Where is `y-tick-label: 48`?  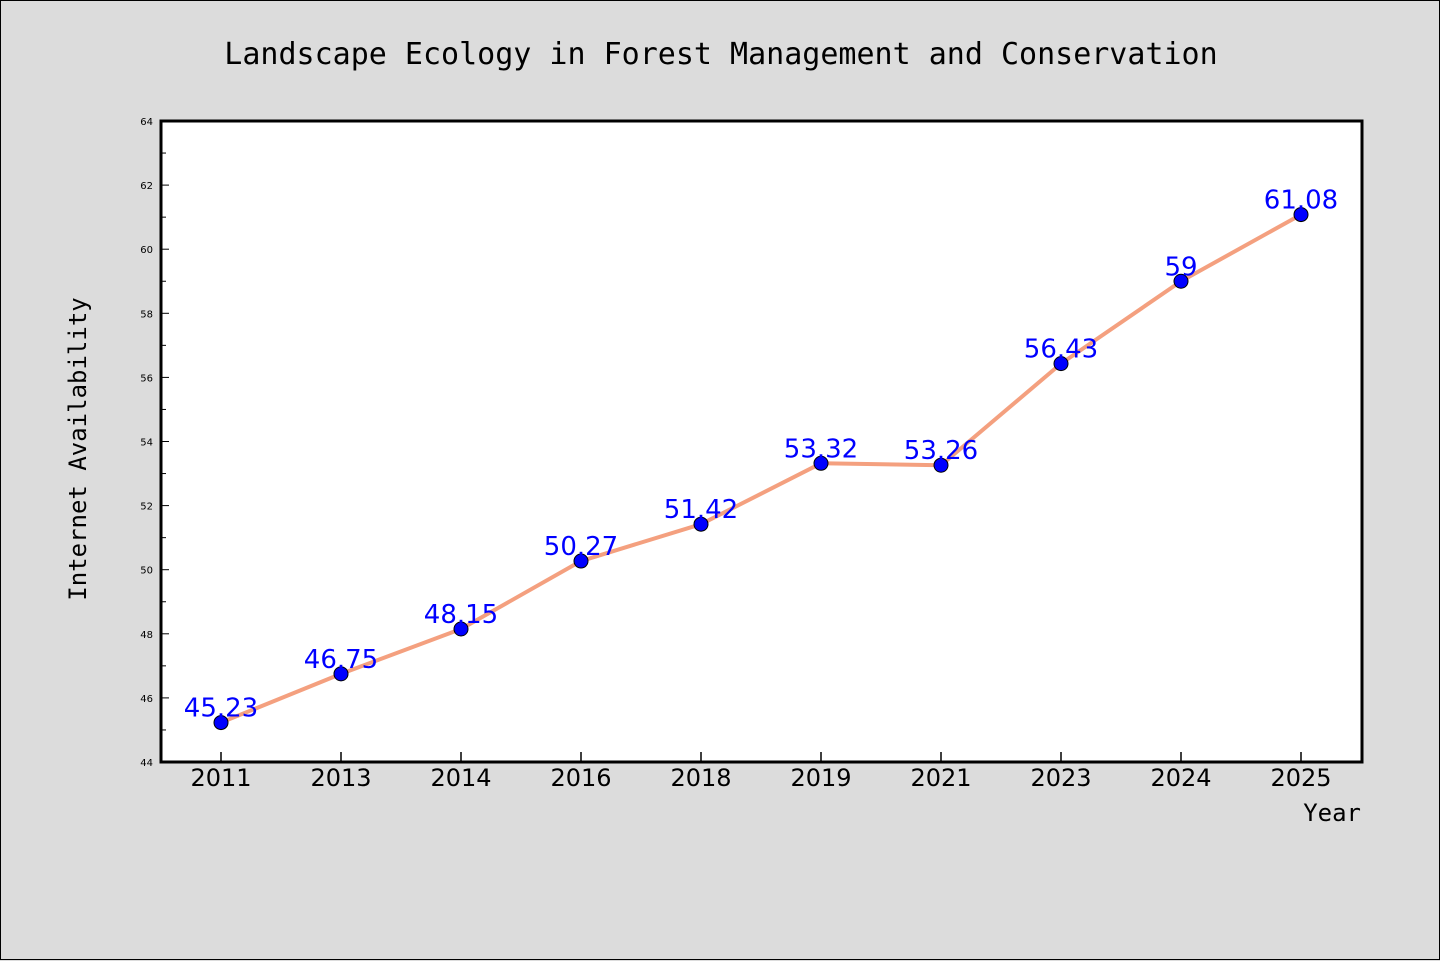 y-tick-label: 48 is located at coordinates (146, 635).